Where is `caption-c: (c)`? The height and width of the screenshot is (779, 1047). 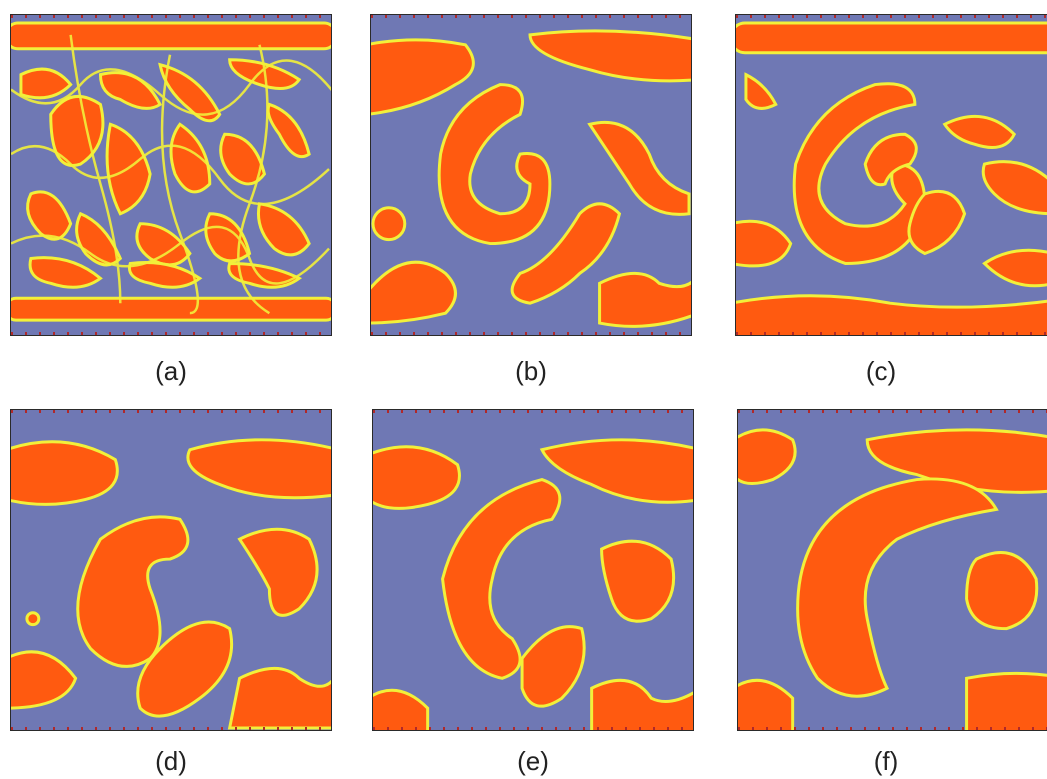 caption-c: (c) is located at coordinates (881, 371).